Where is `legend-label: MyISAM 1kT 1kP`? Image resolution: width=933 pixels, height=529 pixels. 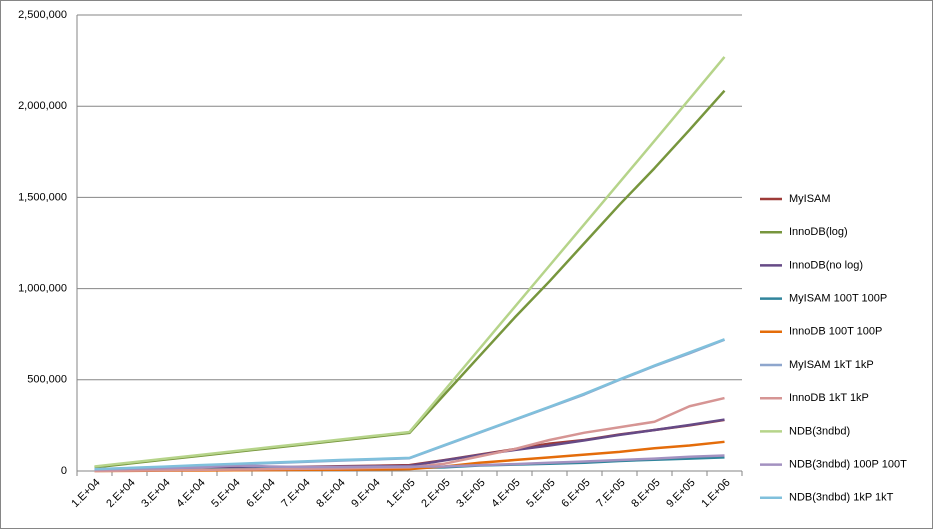
legend-label: MyISAM 1kT 1kP is located at coordinates (831, 365).